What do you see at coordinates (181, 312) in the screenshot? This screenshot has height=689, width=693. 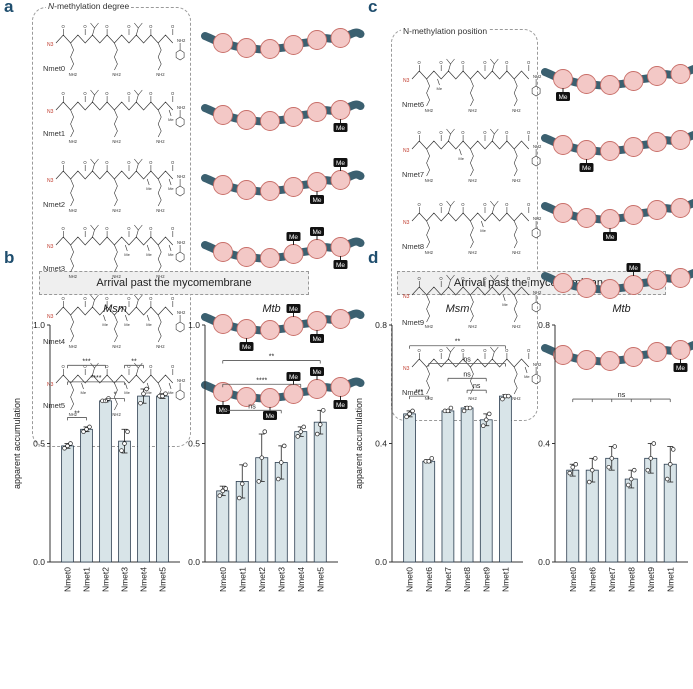 I see `amide-label: NH2` at bounding box center [181, 312].